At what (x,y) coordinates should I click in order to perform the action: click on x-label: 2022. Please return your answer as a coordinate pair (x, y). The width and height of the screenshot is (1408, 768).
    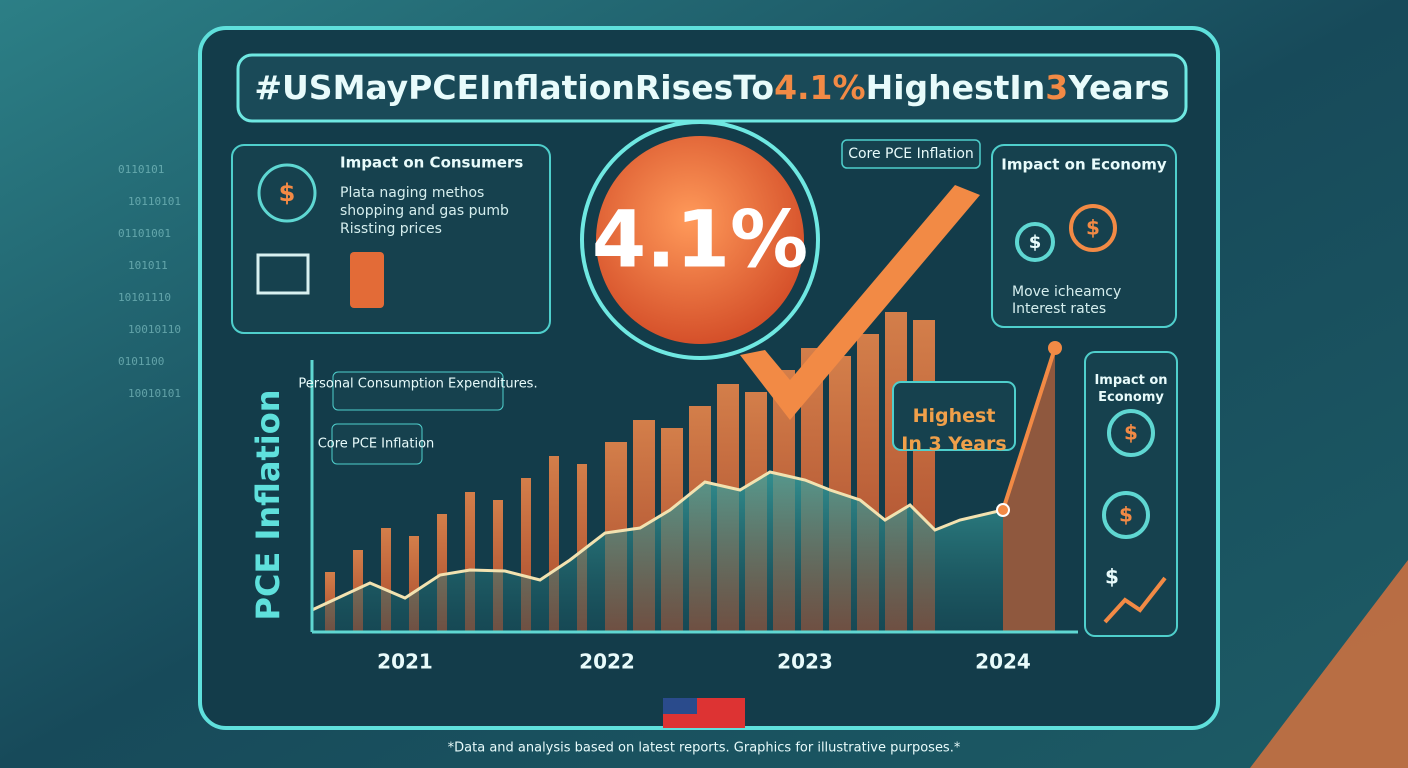
    Looking at the image, I should click on (607, 662).